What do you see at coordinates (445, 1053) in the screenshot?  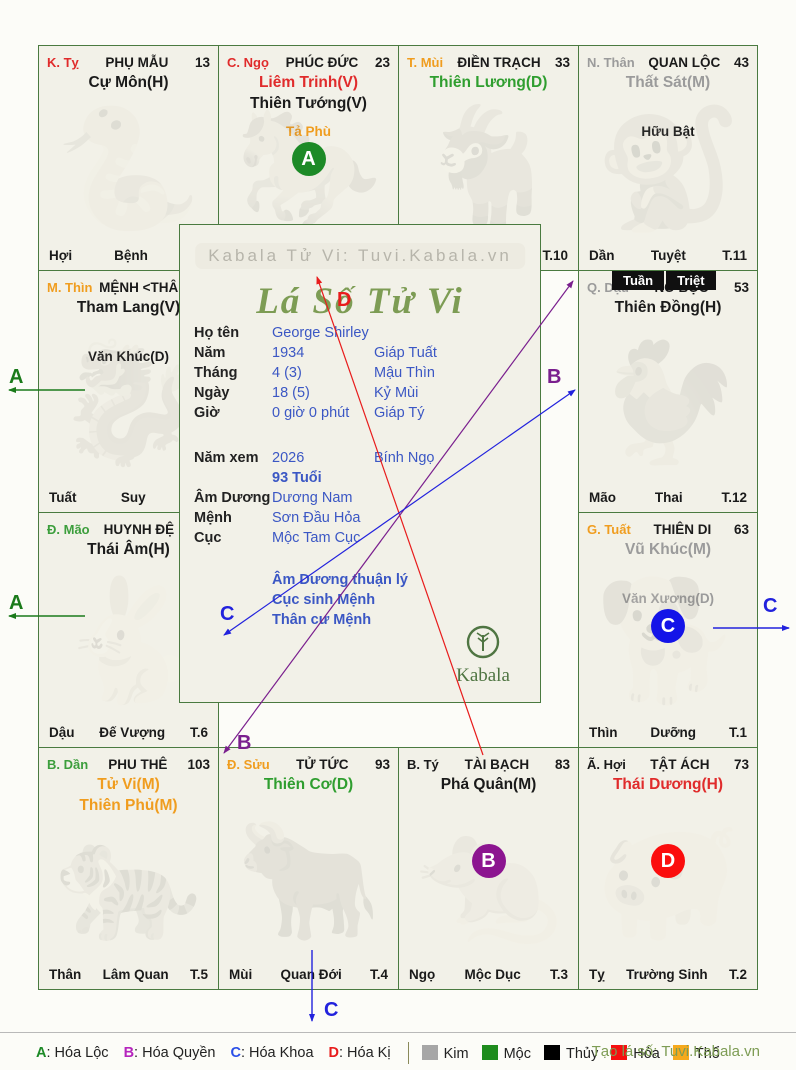 I see `element-kim: Kim` at bounding box center [445, 1053].